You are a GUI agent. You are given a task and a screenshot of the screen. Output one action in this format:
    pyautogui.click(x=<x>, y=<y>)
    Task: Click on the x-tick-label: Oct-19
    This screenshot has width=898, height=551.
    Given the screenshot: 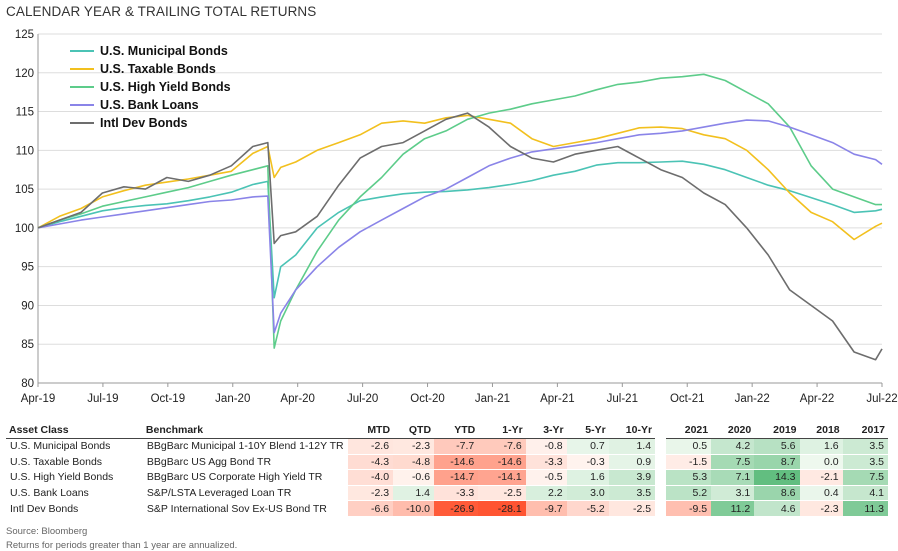 What is the action you would take?
    pyautogui.click(x=168, y=399)
    